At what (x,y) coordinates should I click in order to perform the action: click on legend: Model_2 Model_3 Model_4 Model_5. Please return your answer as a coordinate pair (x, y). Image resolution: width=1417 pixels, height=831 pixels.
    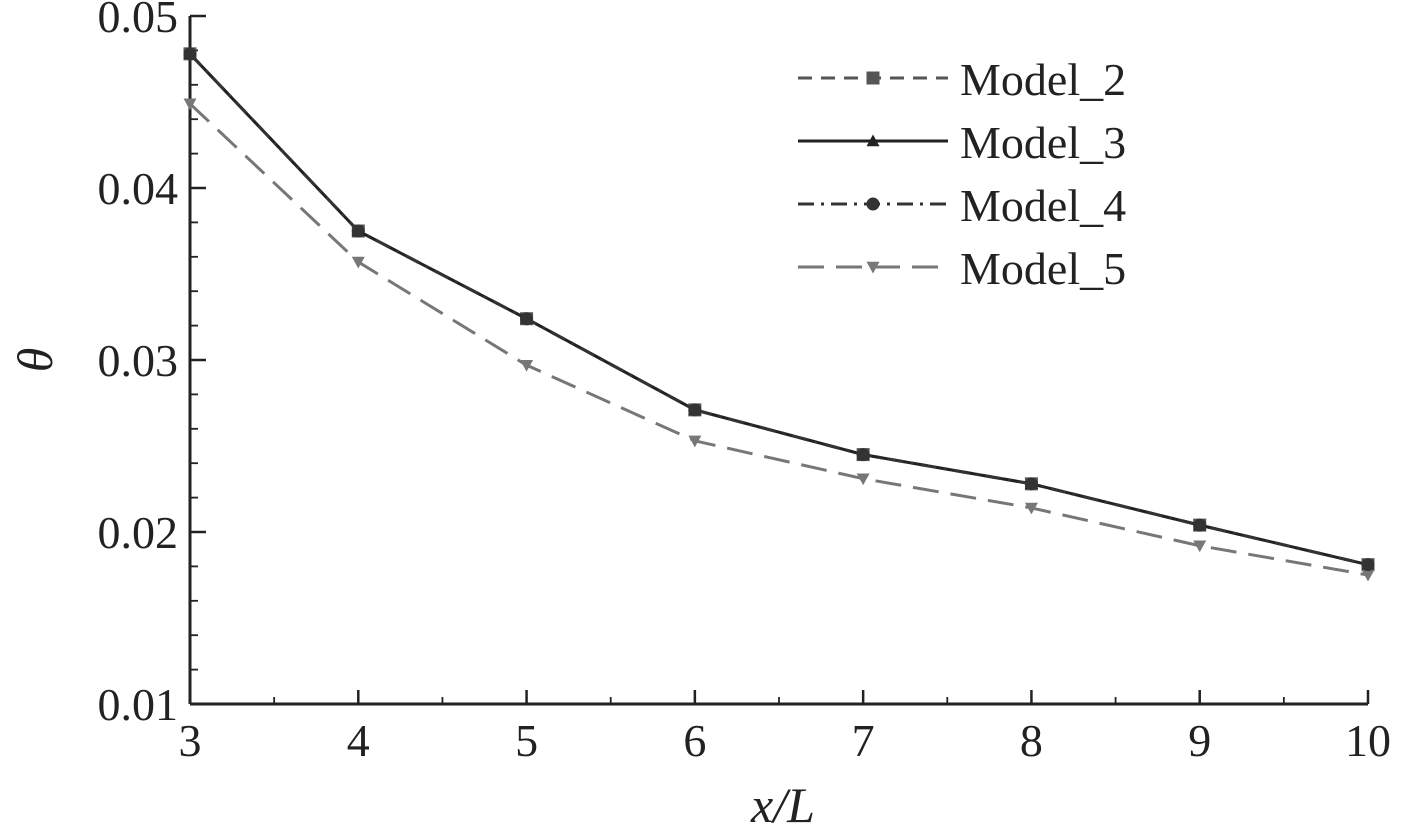
    Looking at the image, I should click on (962, 174).